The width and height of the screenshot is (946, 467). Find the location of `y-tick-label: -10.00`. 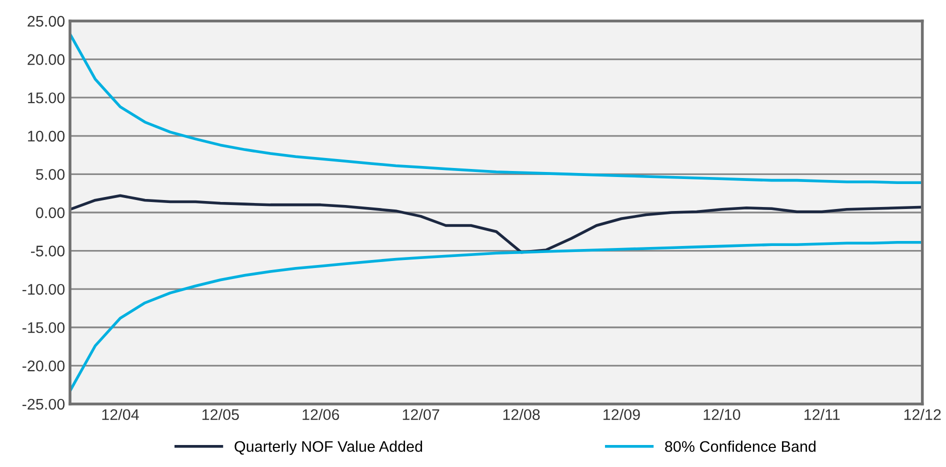

y-tick-label: -10.00 is located at coordinates (43, 289).